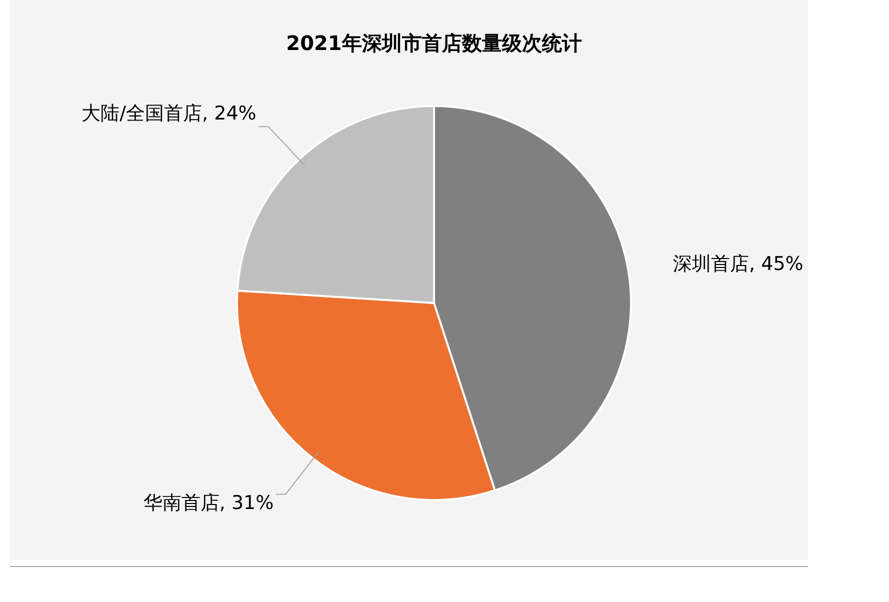  I want to click on slice-label: 大陆/全国首店, 24%, so click(169, 113).